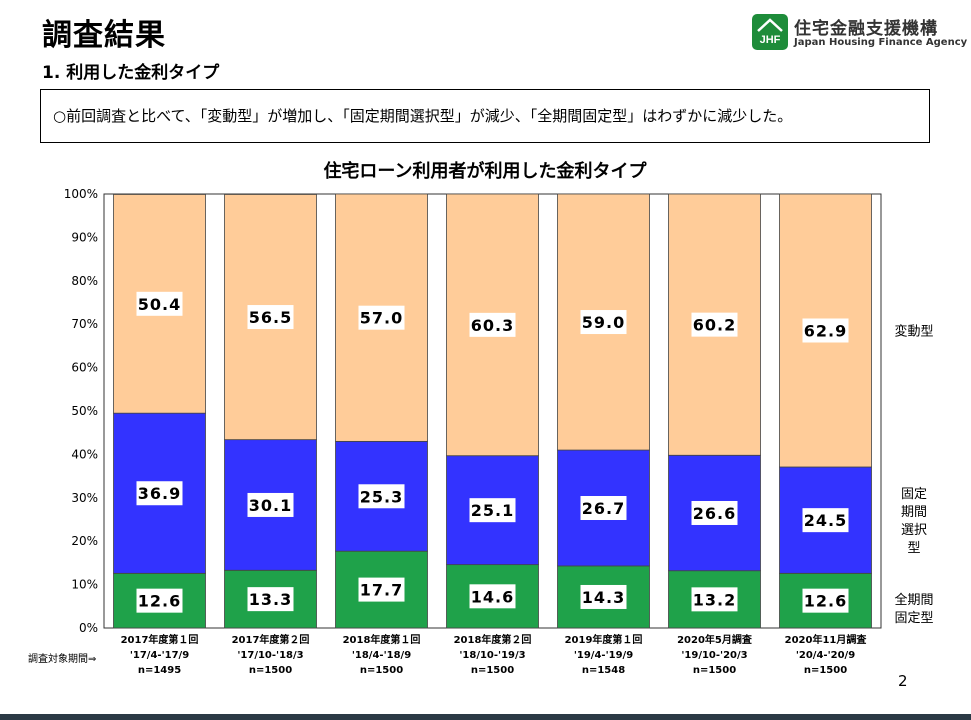 The image size is (971, 720). Describe the element at coordinates (603, 655) in the screenshot. I see `x-tick-label: '19/4-'19/9` at that location.